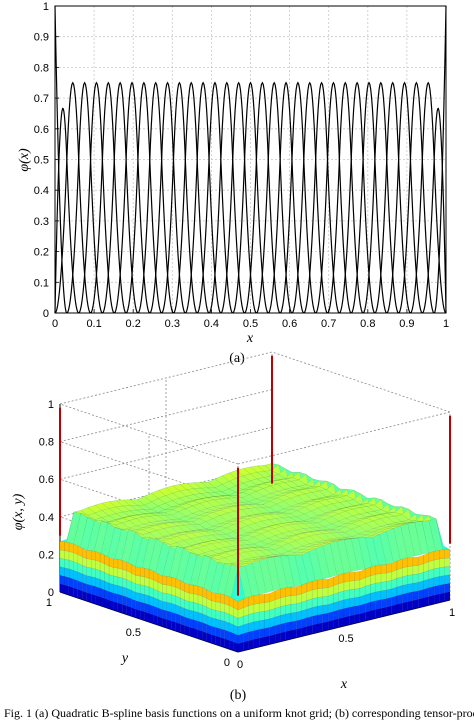 Image resolution: width=474 pixels, height=723 pixels. What do you see at coordinates (41, 38) in the screenshot?
I see `chart-a-y-tick-label: 0.9` at bounding box center [41, 38].